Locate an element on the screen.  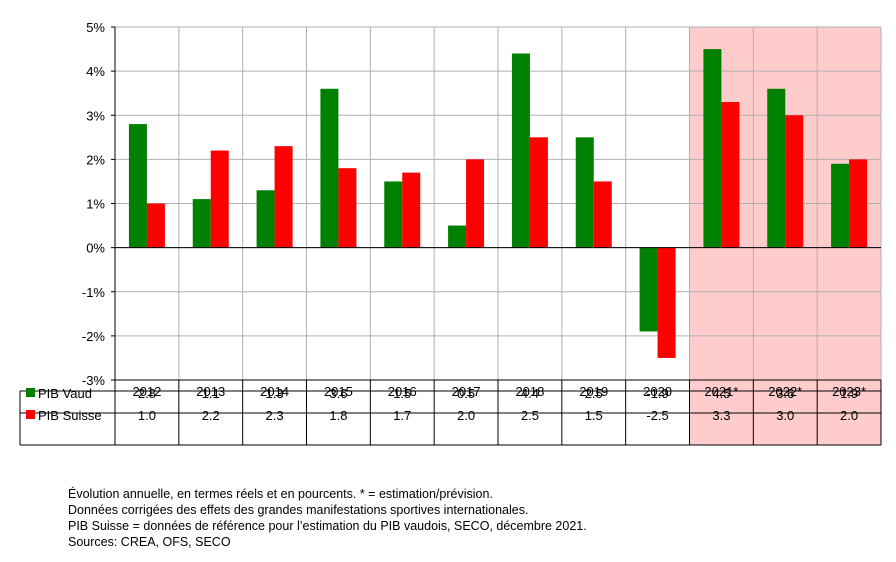
data-table-value: 4.5 is located at coordinates (721, 393).